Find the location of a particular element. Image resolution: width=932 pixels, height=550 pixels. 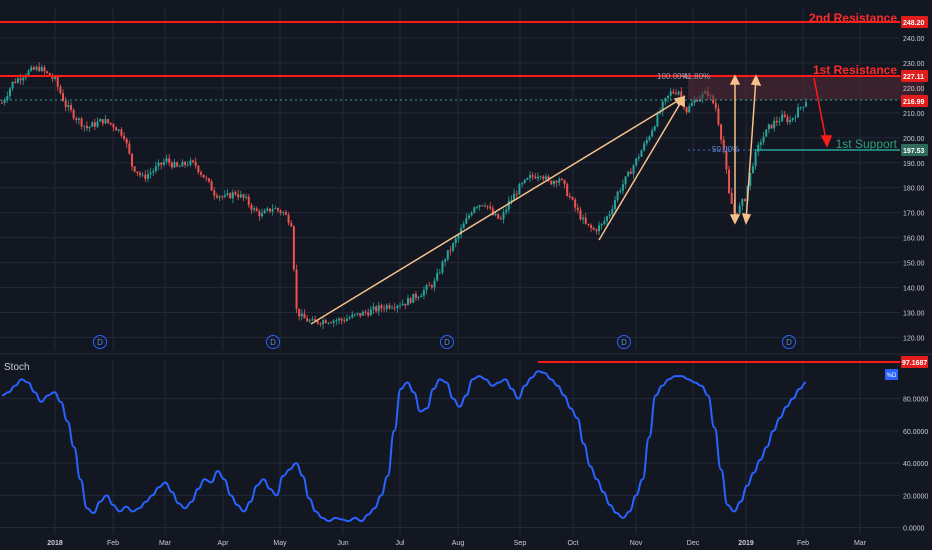

stoch-tick-label: 20.0000 is located at coordinates (915, 496).